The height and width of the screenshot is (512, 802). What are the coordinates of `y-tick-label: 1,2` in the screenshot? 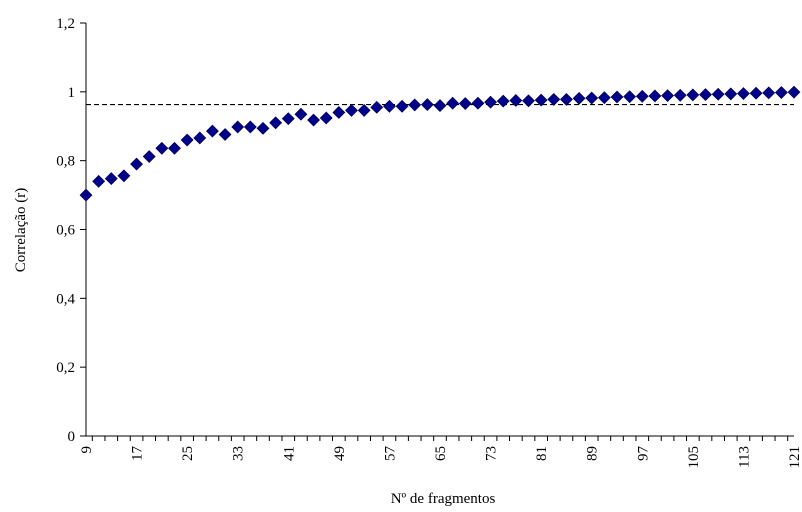 It's located at (65, 24).